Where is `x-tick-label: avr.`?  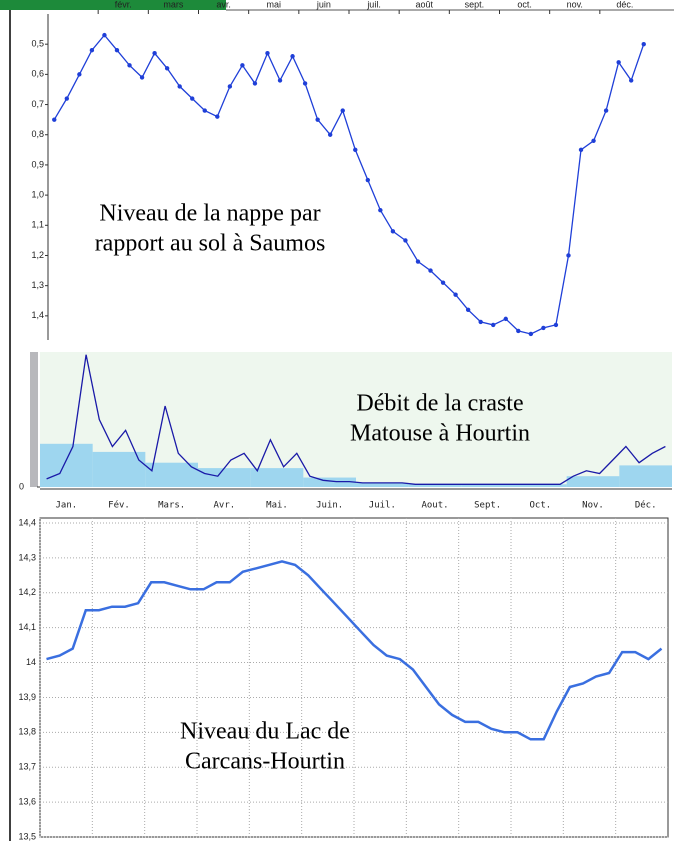 x-tick-label: avr. is located at coordinates (223, 4).